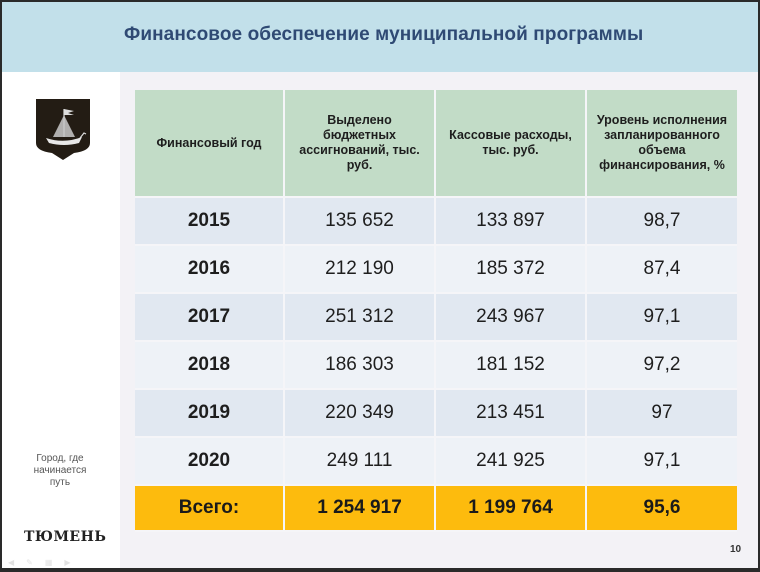 The image size is (760, 572). I want to click on year-cell: 2016, so click(210, 270).